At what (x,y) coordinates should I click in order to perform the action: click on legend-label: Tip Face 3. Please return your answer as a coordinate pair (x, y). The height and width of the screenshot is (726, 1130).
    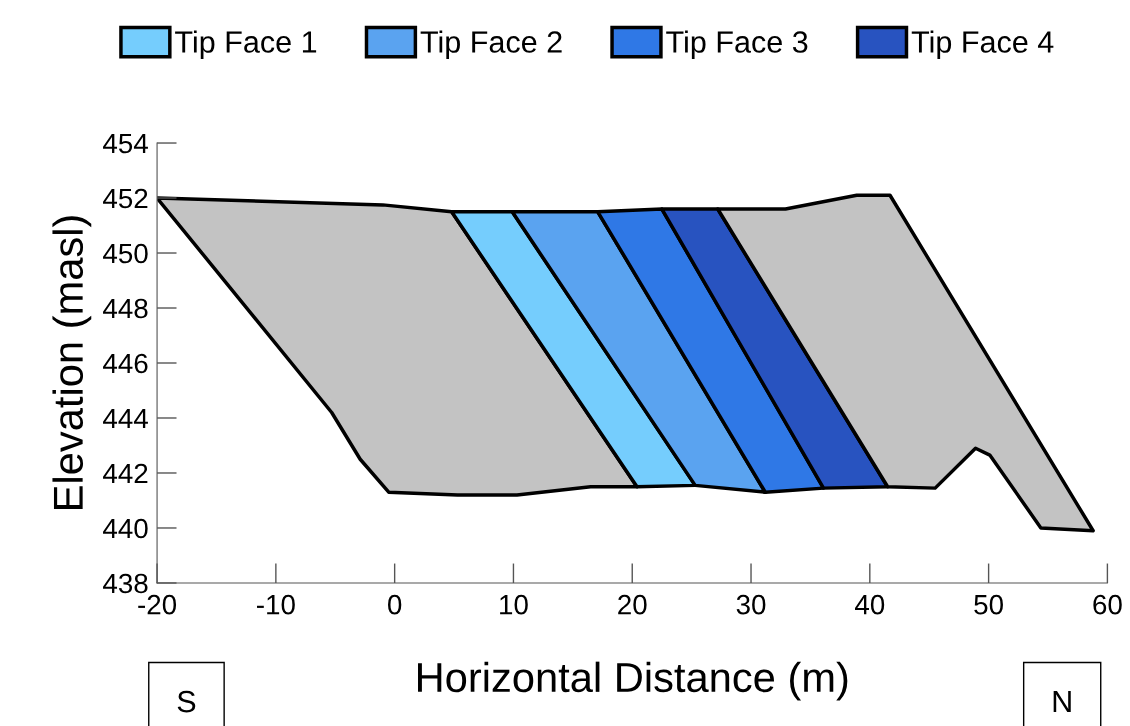
    Looking at the image, I should click on (737, 44).